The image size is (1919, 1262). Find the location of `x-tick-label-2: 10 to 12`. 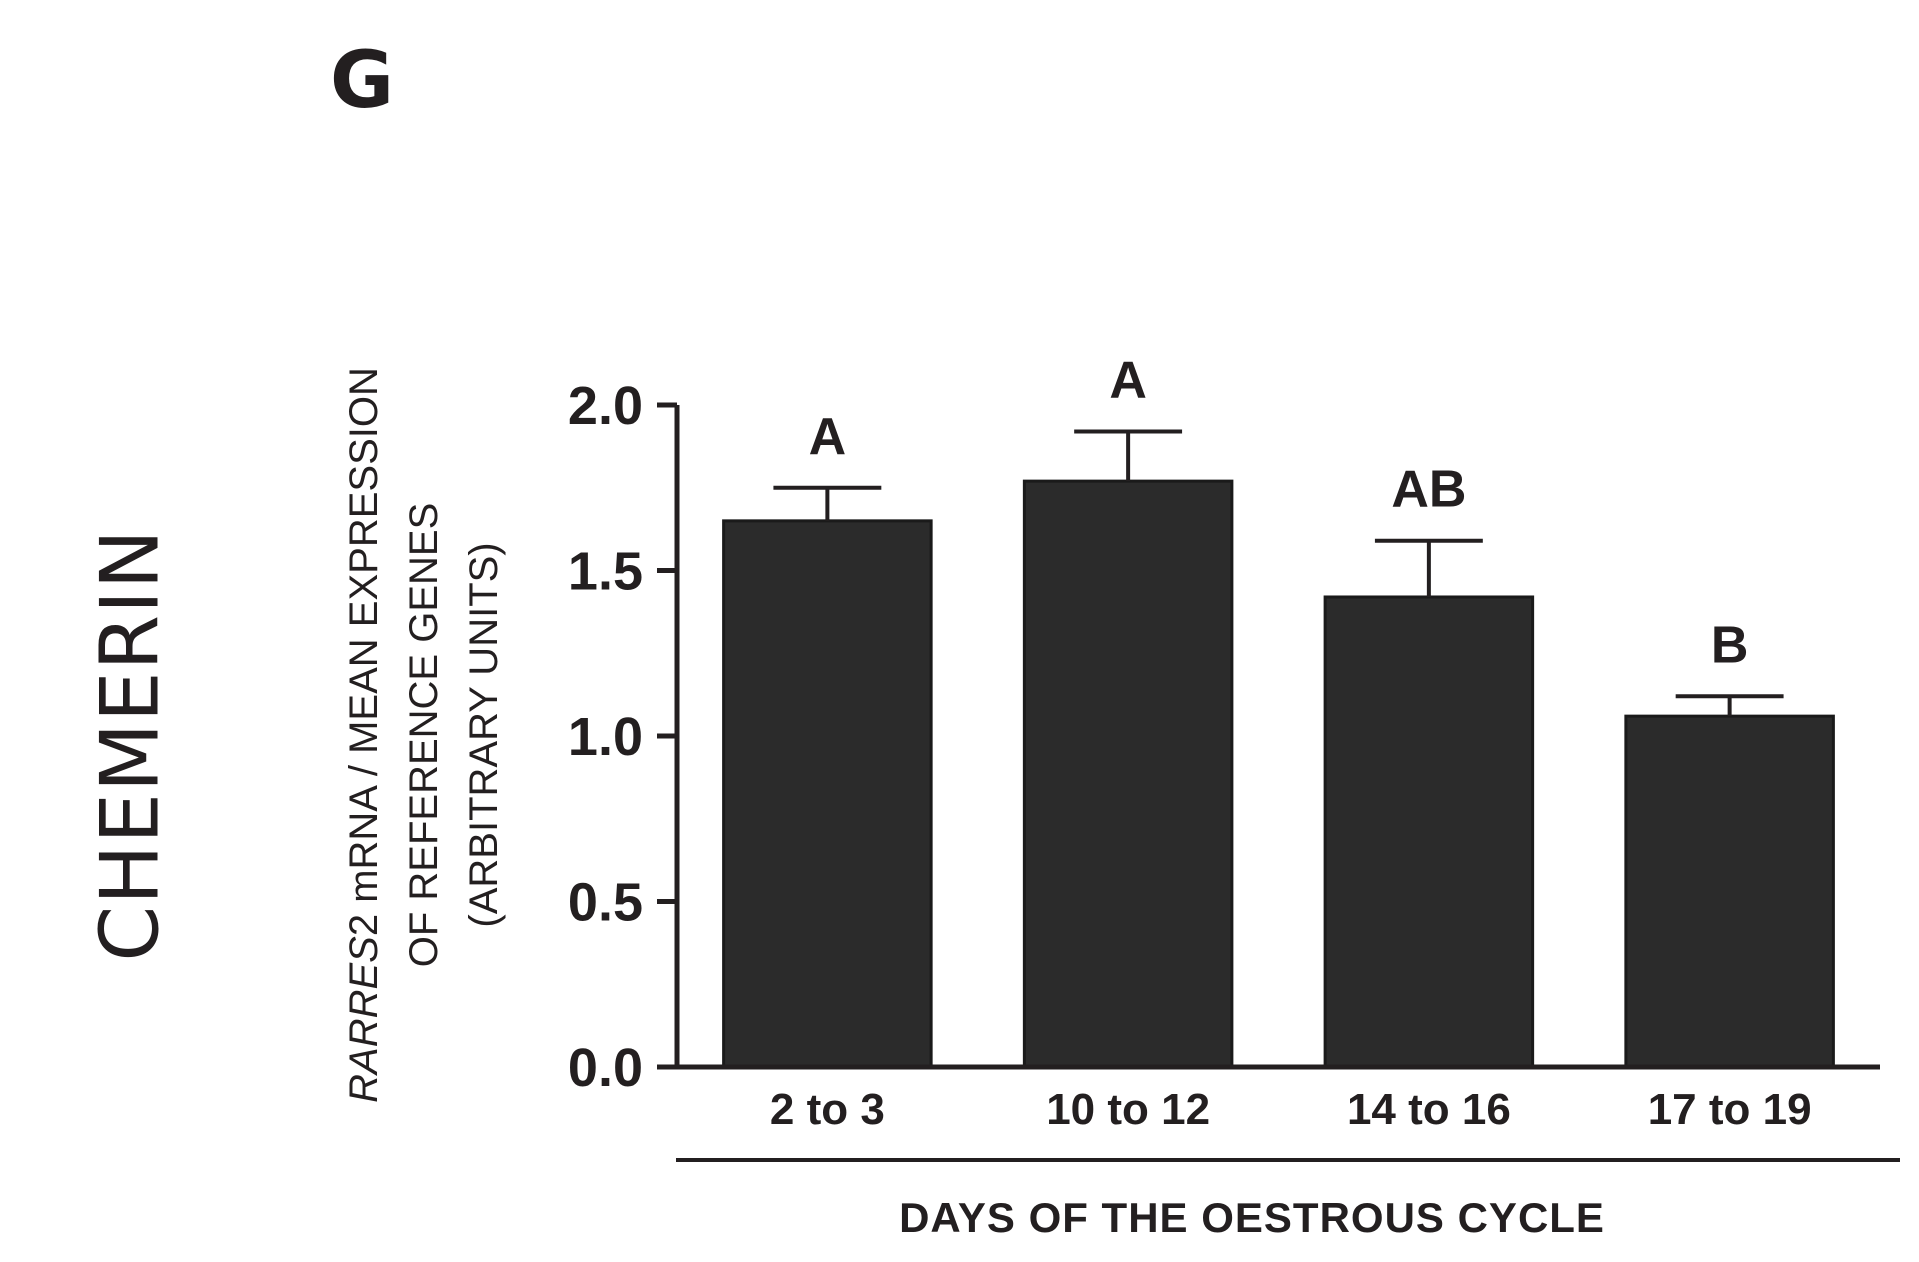

x-tick-label-2: 10 to 12 is located at coordinates (1128, 1109).